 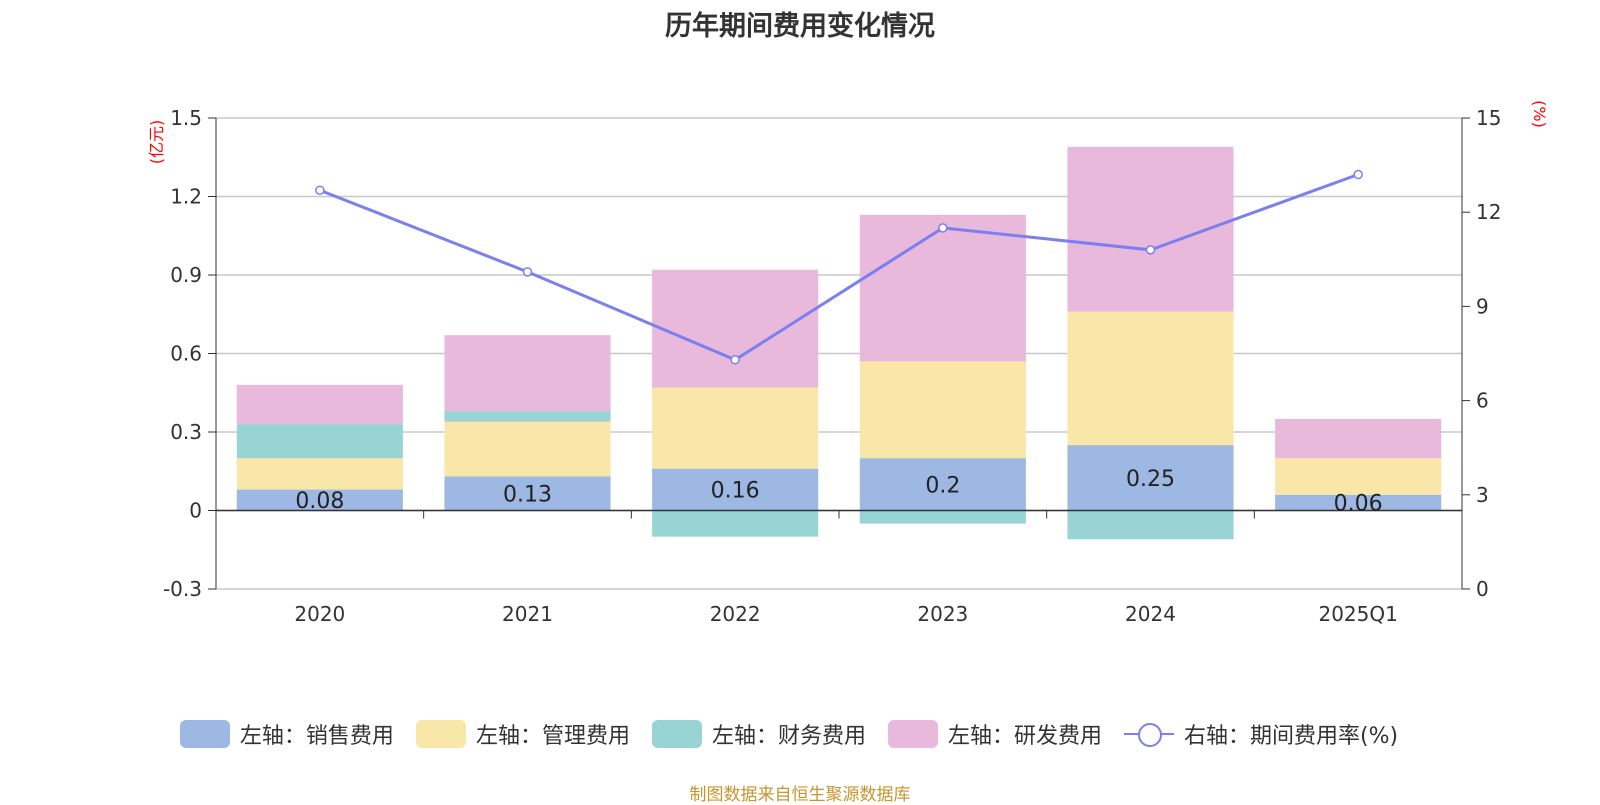 What do you see at coordinates (1488, 212) in the screenshot?
I see `right-axis-tick-label: 12` at bounding box center [1488, 212].